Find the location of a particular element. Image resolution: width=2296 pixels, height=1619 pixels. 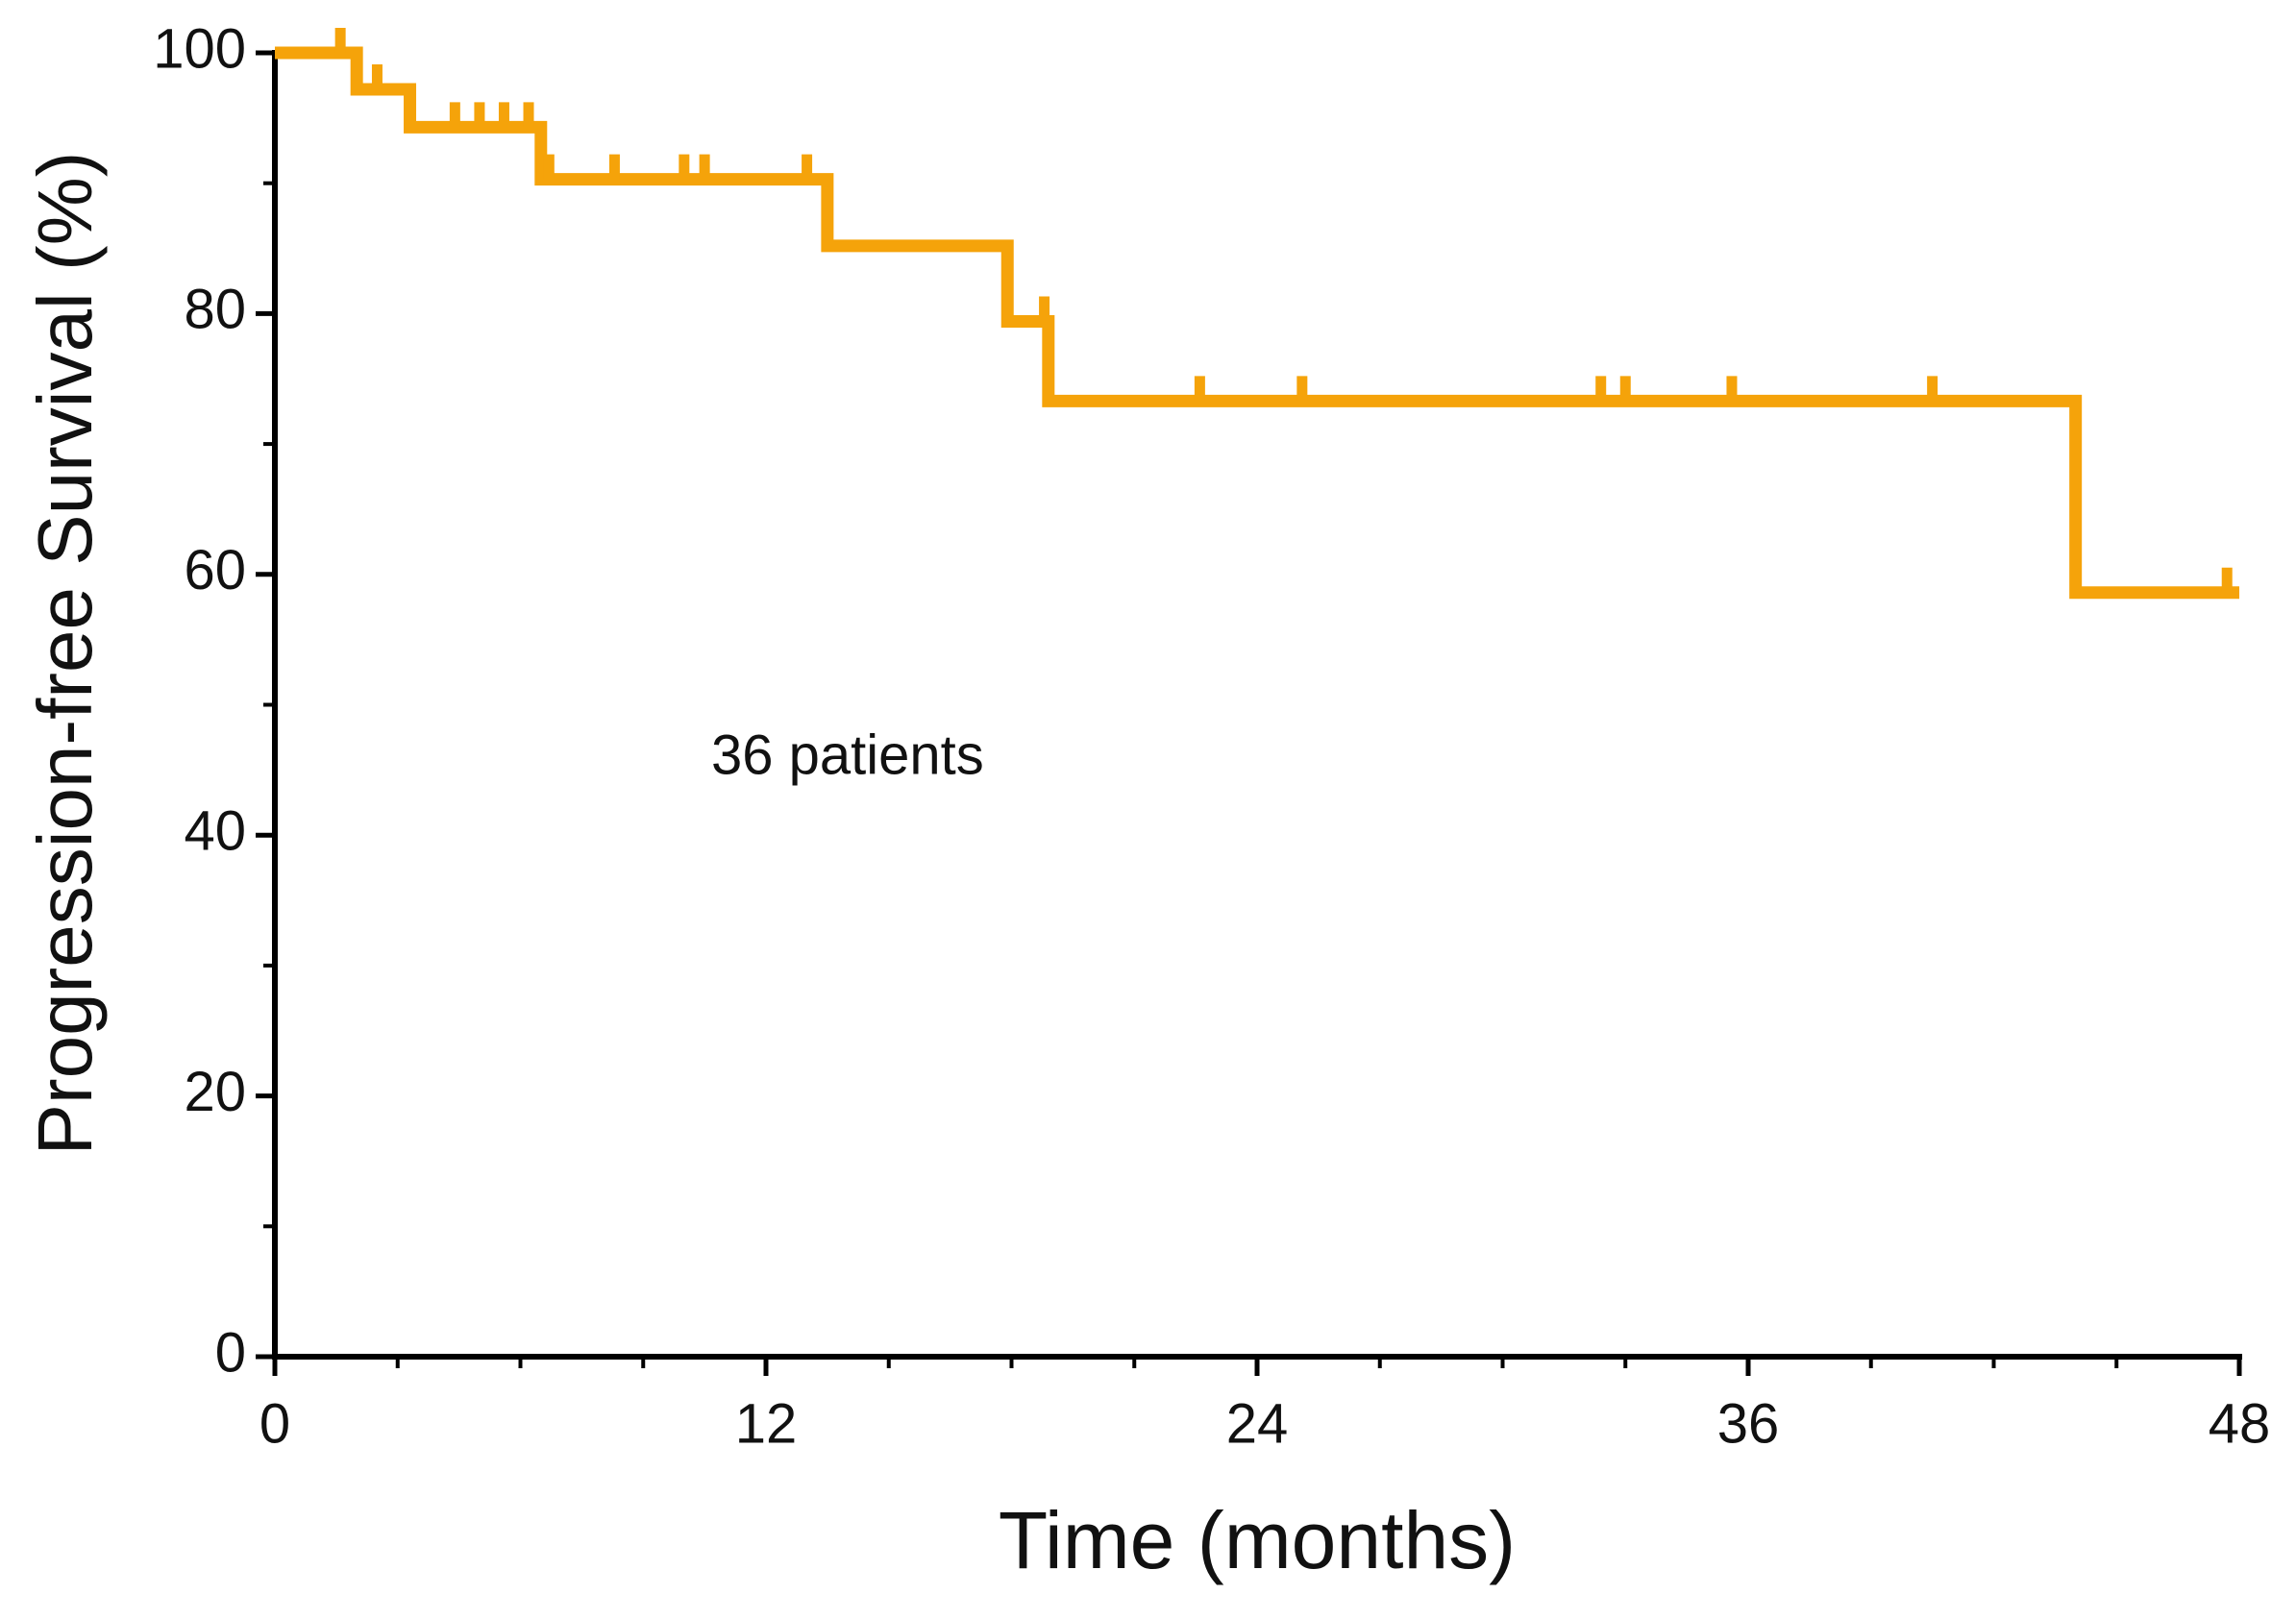

y-tick-label: 0 is located at coordinates (230, 1352).